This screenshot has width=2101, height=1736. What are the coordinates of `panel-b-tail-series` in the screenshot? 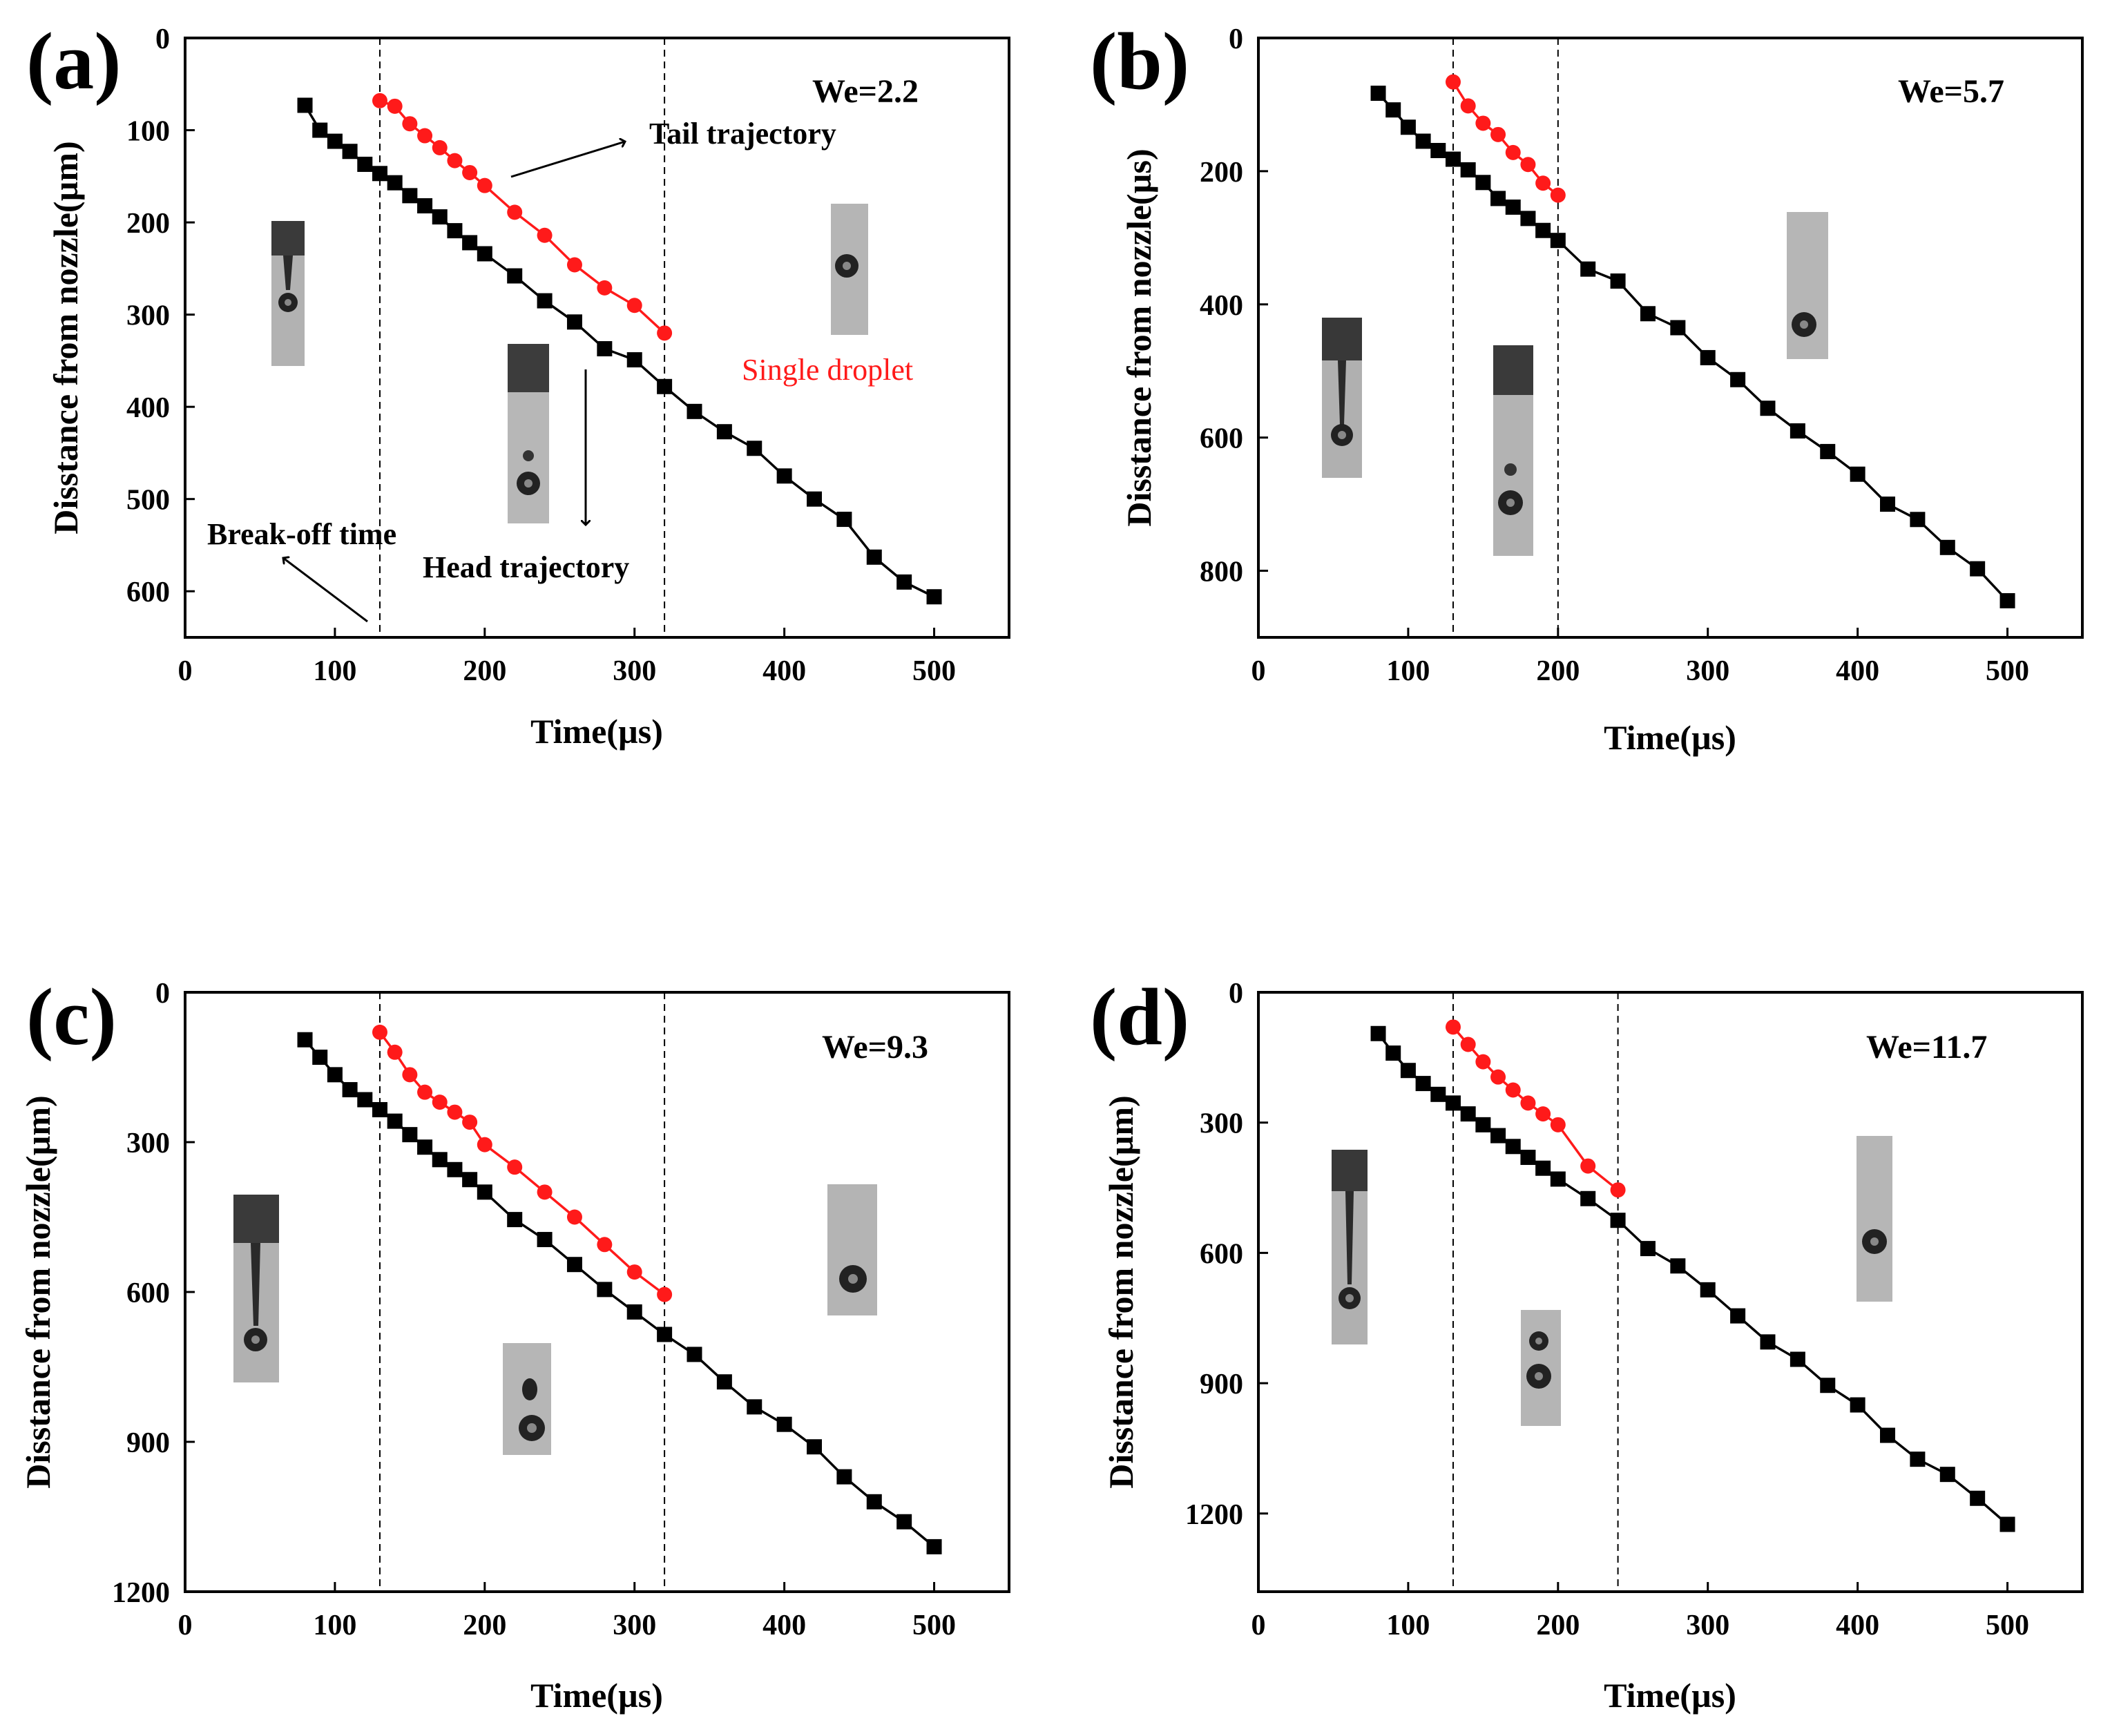 It's located at (1505, 138).